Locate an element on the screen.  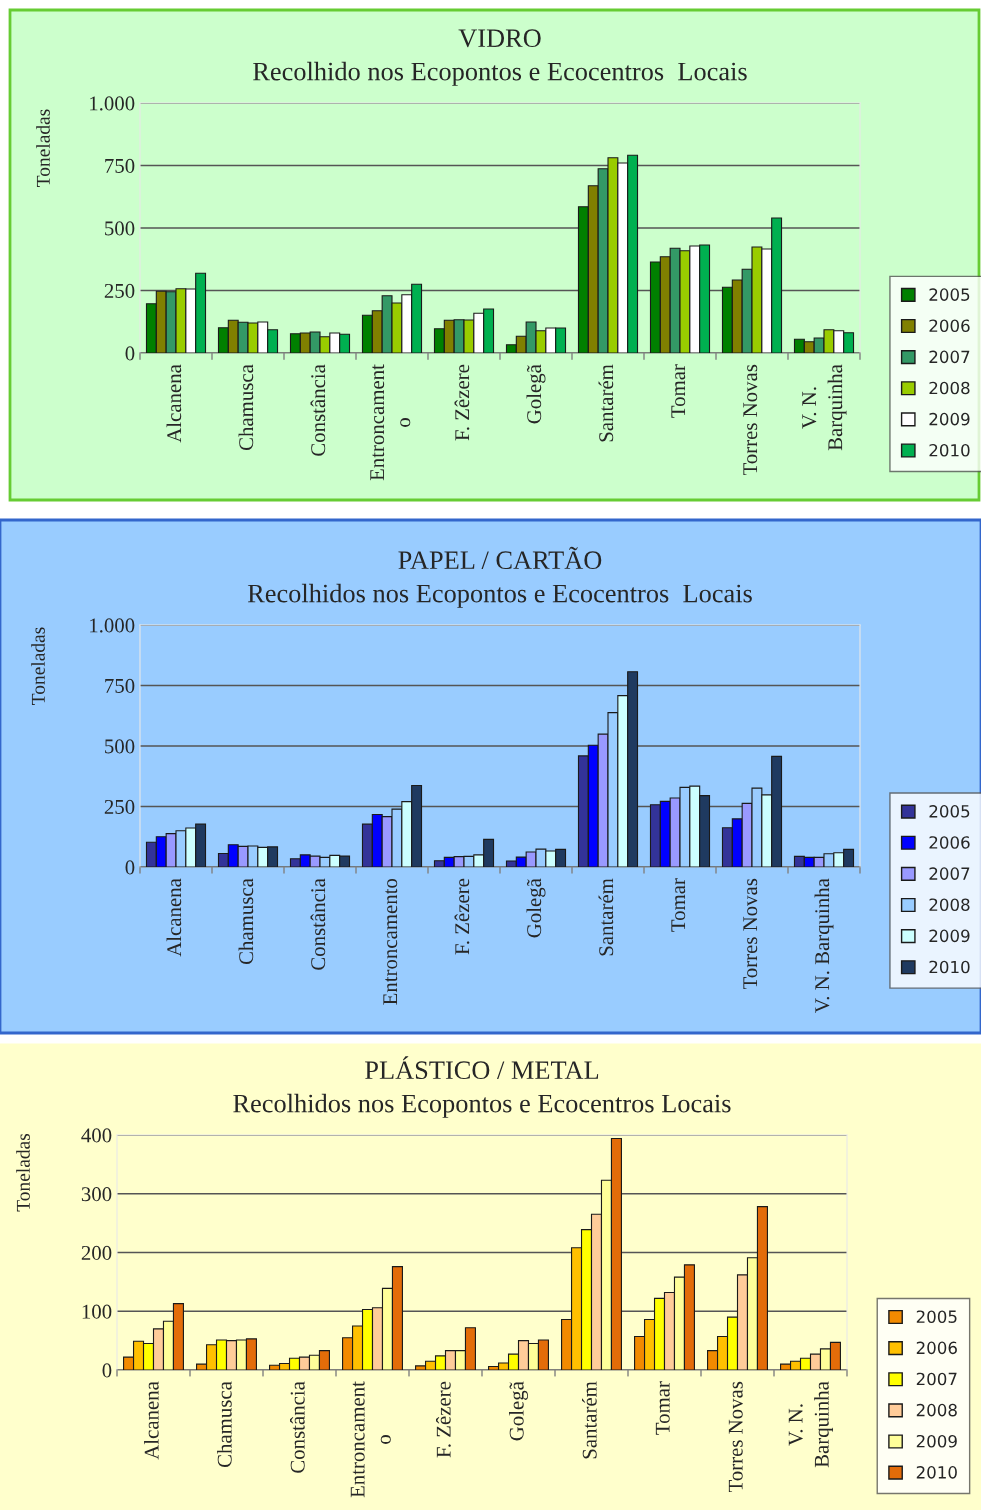
chart-title: VIDRO is located at coordinates (499, 38).